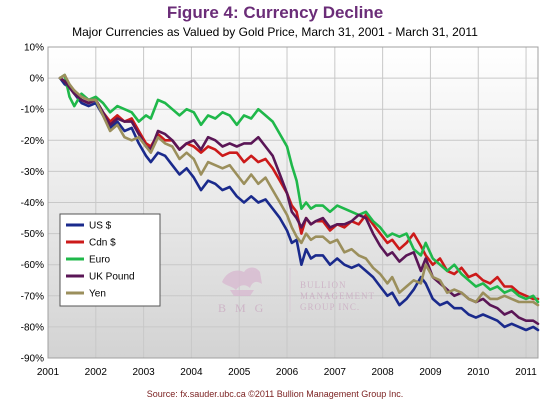 This screenshot has height=406, width=550. I want to click on watermark-initials: B M G, so click(242, 308).